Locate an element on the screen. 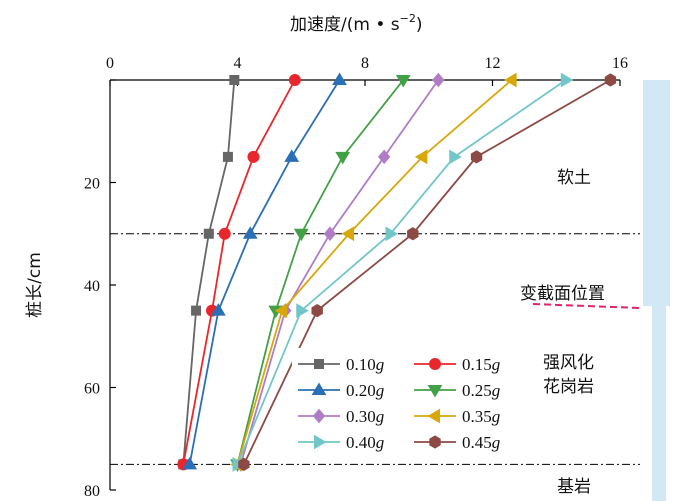 The height and width of the screenshot is (501, 700). series-line is located at coordinates (209, 272).